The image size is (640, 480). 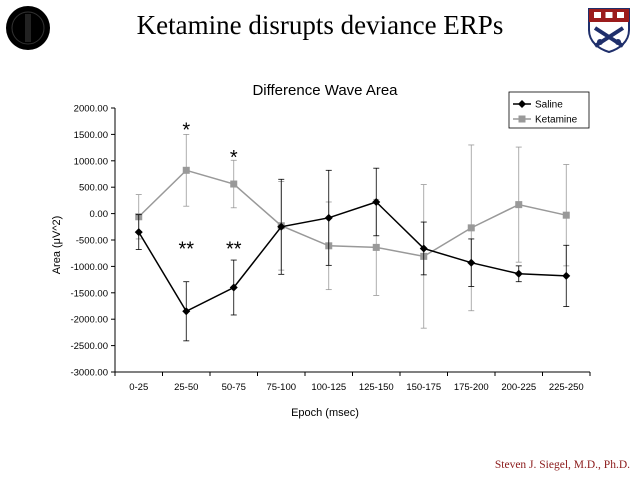 I want to click on x-tick-label: 150-175, so click(x=423, y=387).